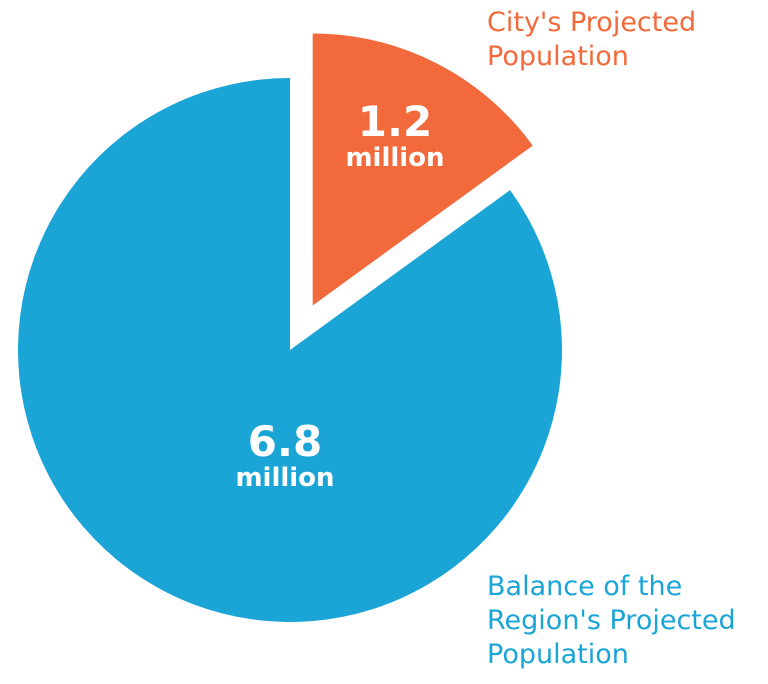 The image size is (768, 684). Describe the element at coordinates (395, 135) in the screenshot. I see `data-label: 1.2 million` at that location.